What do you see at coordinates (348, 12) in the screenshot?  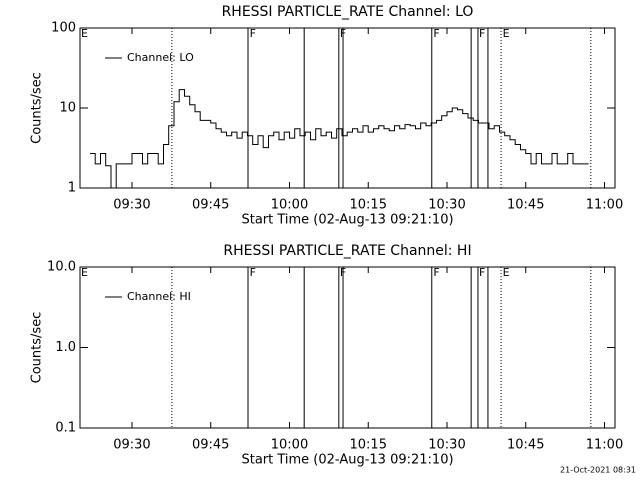 I see `chart-title: RHESSI PARTICLE_RATE Channel: LO` at bounding box center [348, 12].